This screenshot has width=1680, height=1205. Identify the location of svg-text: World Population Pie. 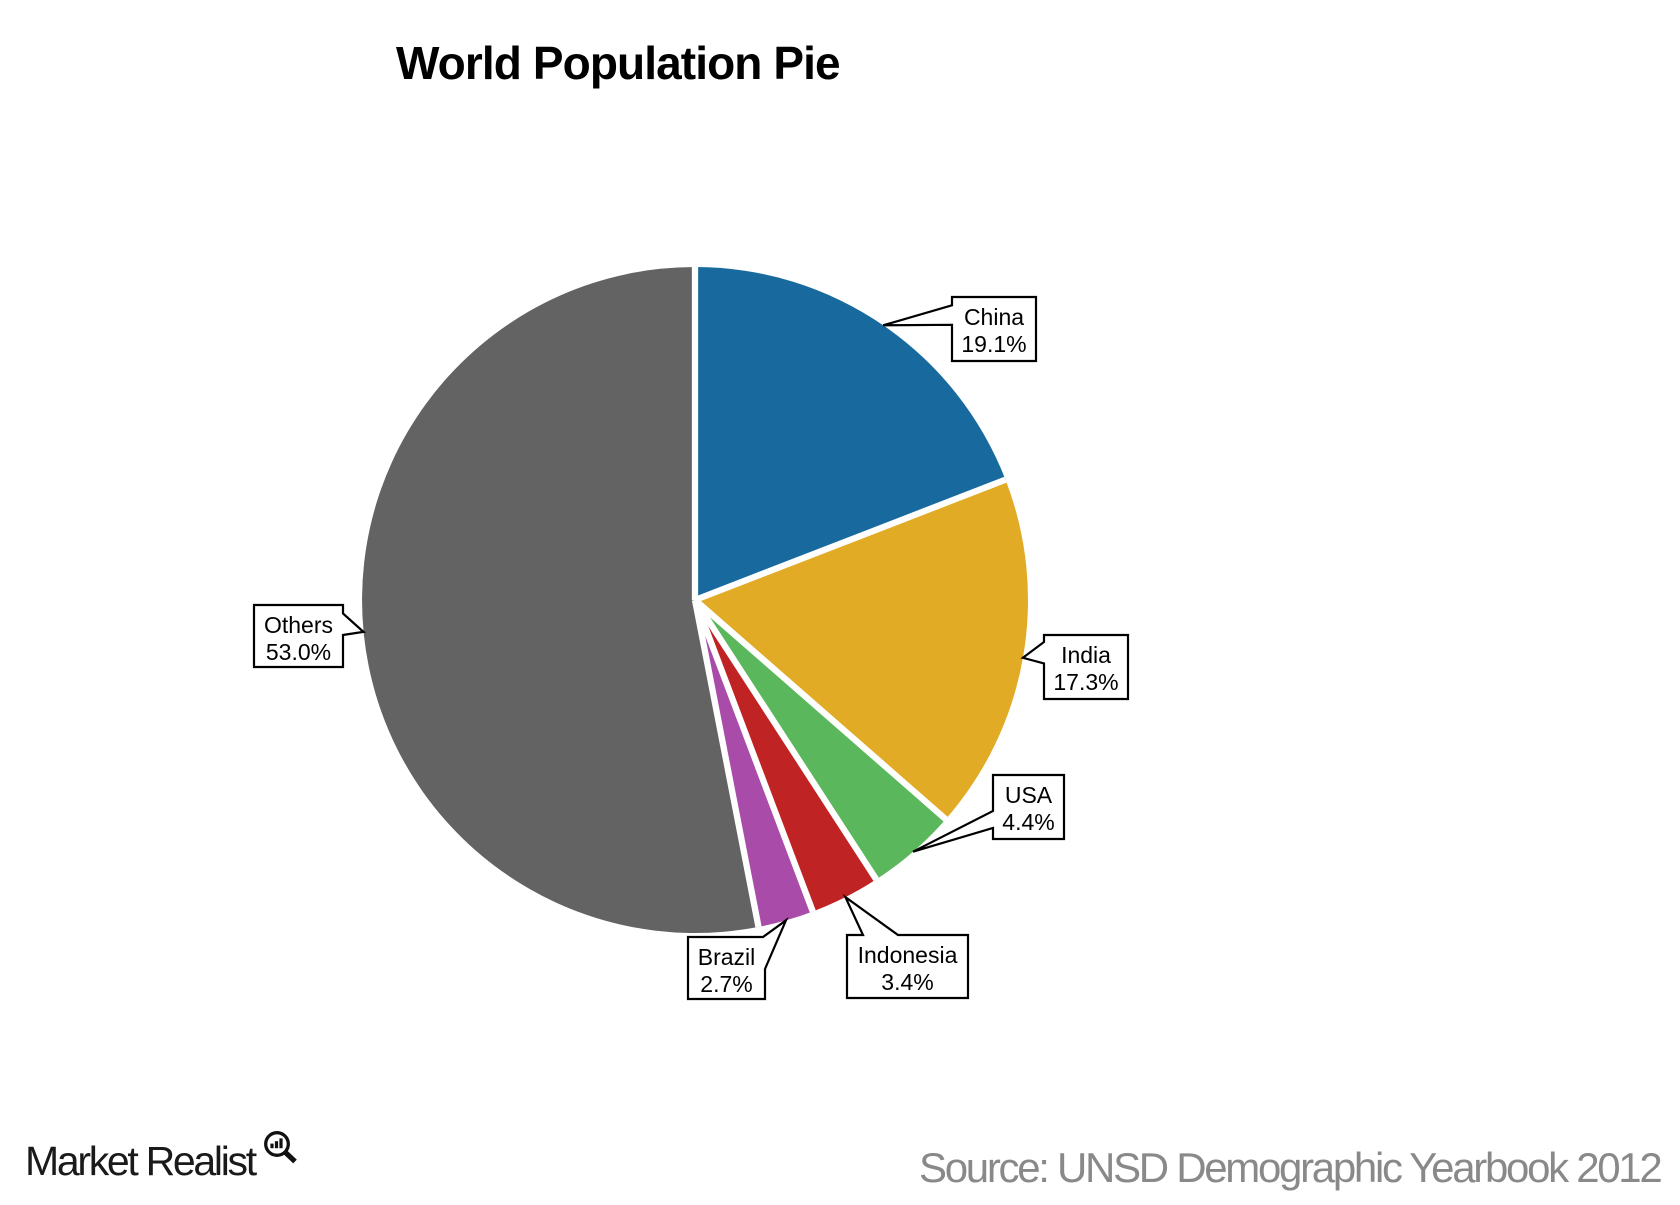
(618, 63).